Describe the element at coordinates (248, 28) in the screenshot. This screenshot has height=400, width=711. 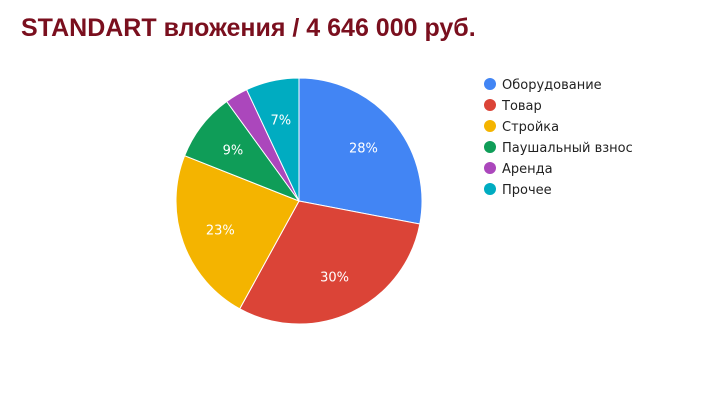
I see `slide-title: STANDART вложения / 4 646 000 руб.` at that location.